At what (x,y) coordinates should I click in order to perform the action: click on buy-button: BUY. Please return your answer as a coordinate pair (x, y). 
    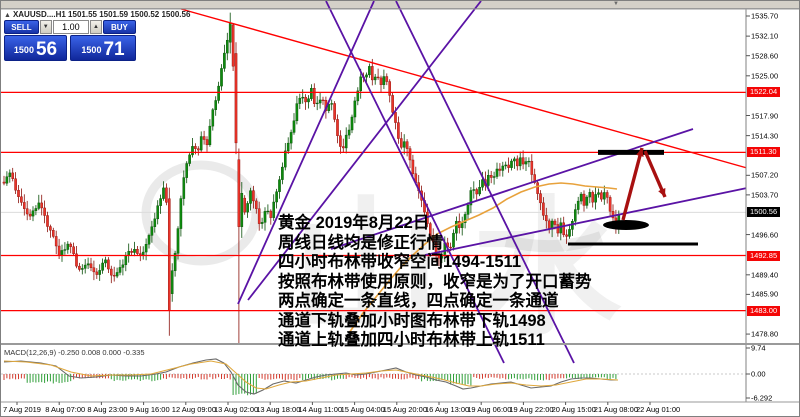
    Looking at the image, I should click on (119, 27).